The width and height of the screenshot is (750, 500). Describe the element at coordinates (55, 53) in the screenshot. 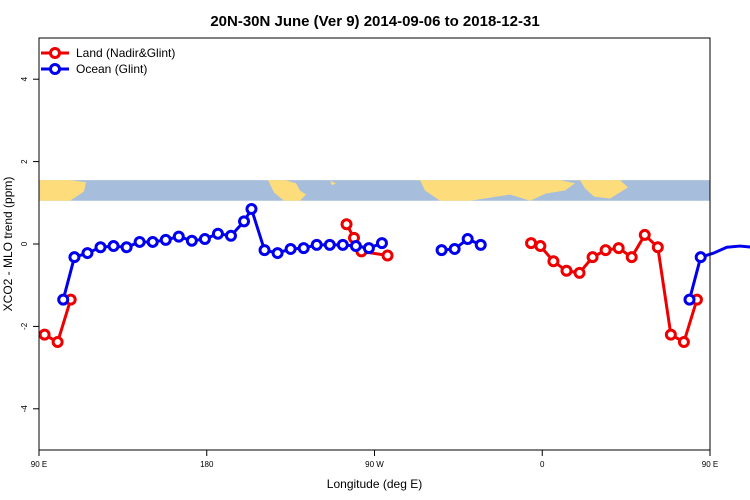

I see `legend-marker-land` at that location.